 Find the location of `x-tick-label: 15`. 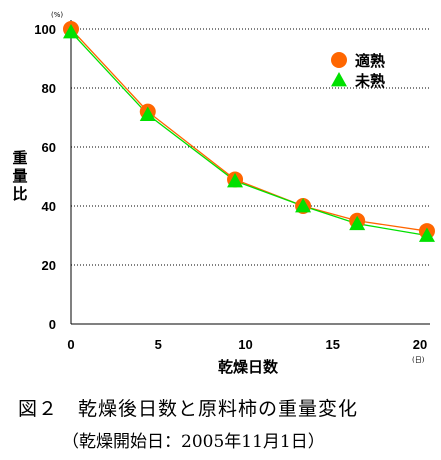

x-tick-label: 15 is located at coordinates (333, 344).